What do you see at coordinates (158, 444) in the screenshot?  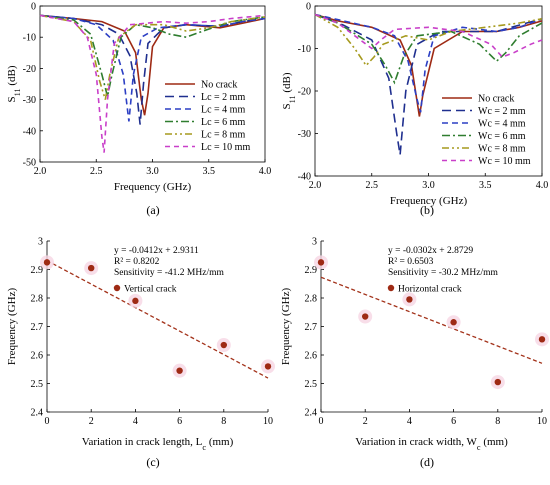 I see `x-axis-label: Variation in crack length, Lc (mm)` at bounding box center [158, 444].